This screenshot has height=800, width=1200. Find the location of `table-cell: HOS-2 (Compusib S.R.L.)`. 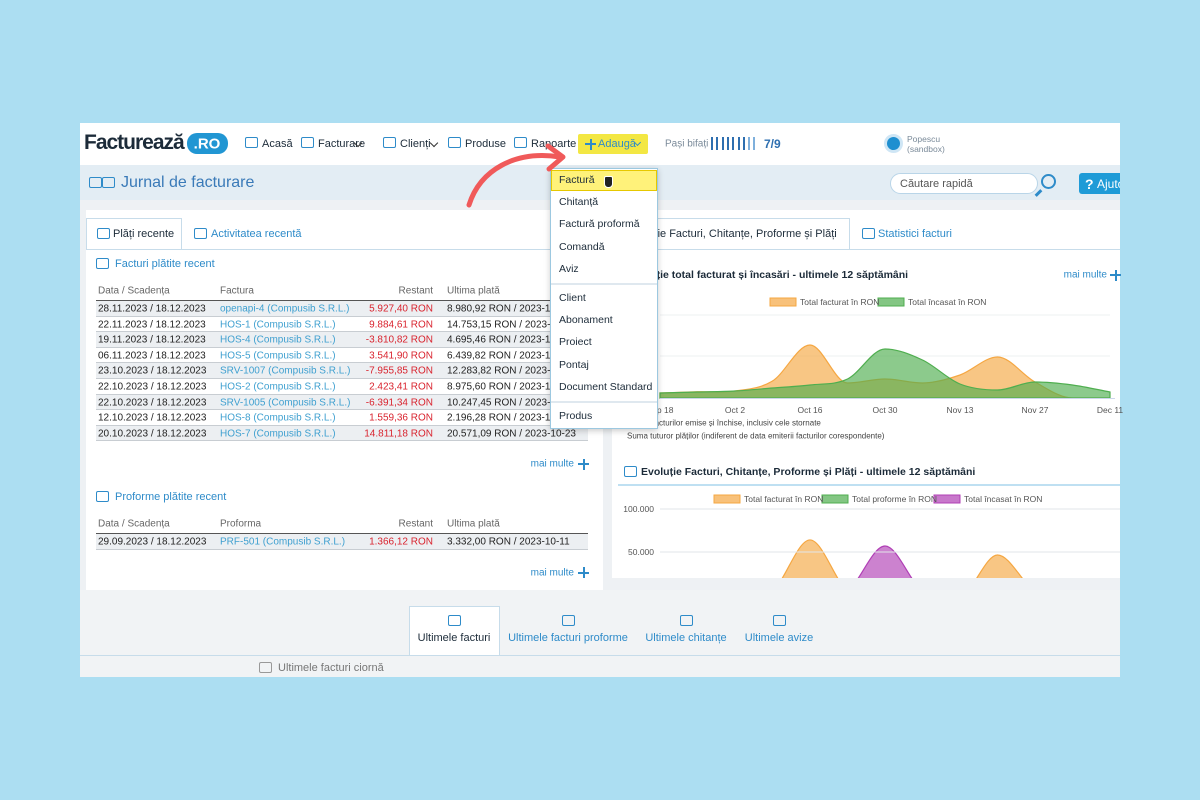

table-cell: HOS-2 (Compusib S.R.L.) is located at coordinates (278, 387).